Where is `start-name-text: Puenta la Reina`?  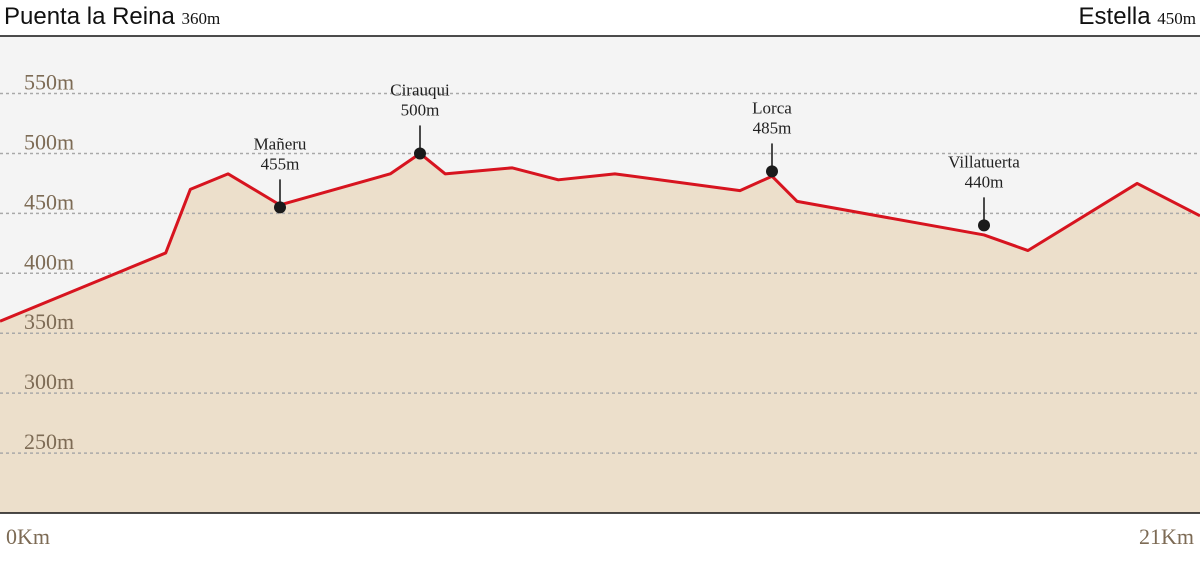
start-name-text: Puenta la Reina is located at coordinates (89, 16).